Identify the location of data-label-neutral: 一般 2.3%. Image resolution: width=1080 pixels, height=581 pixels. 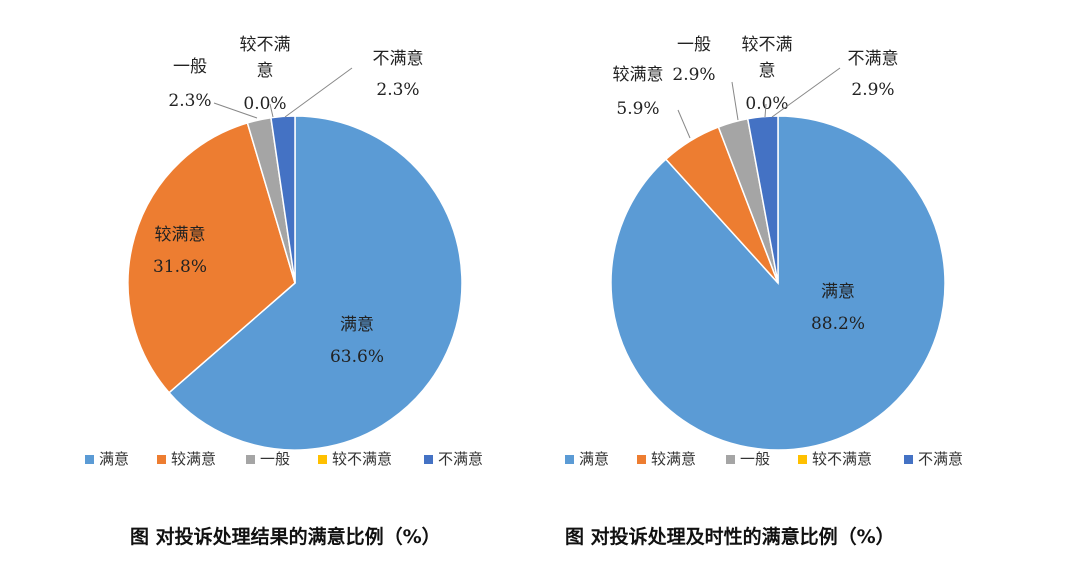
(213, 88).